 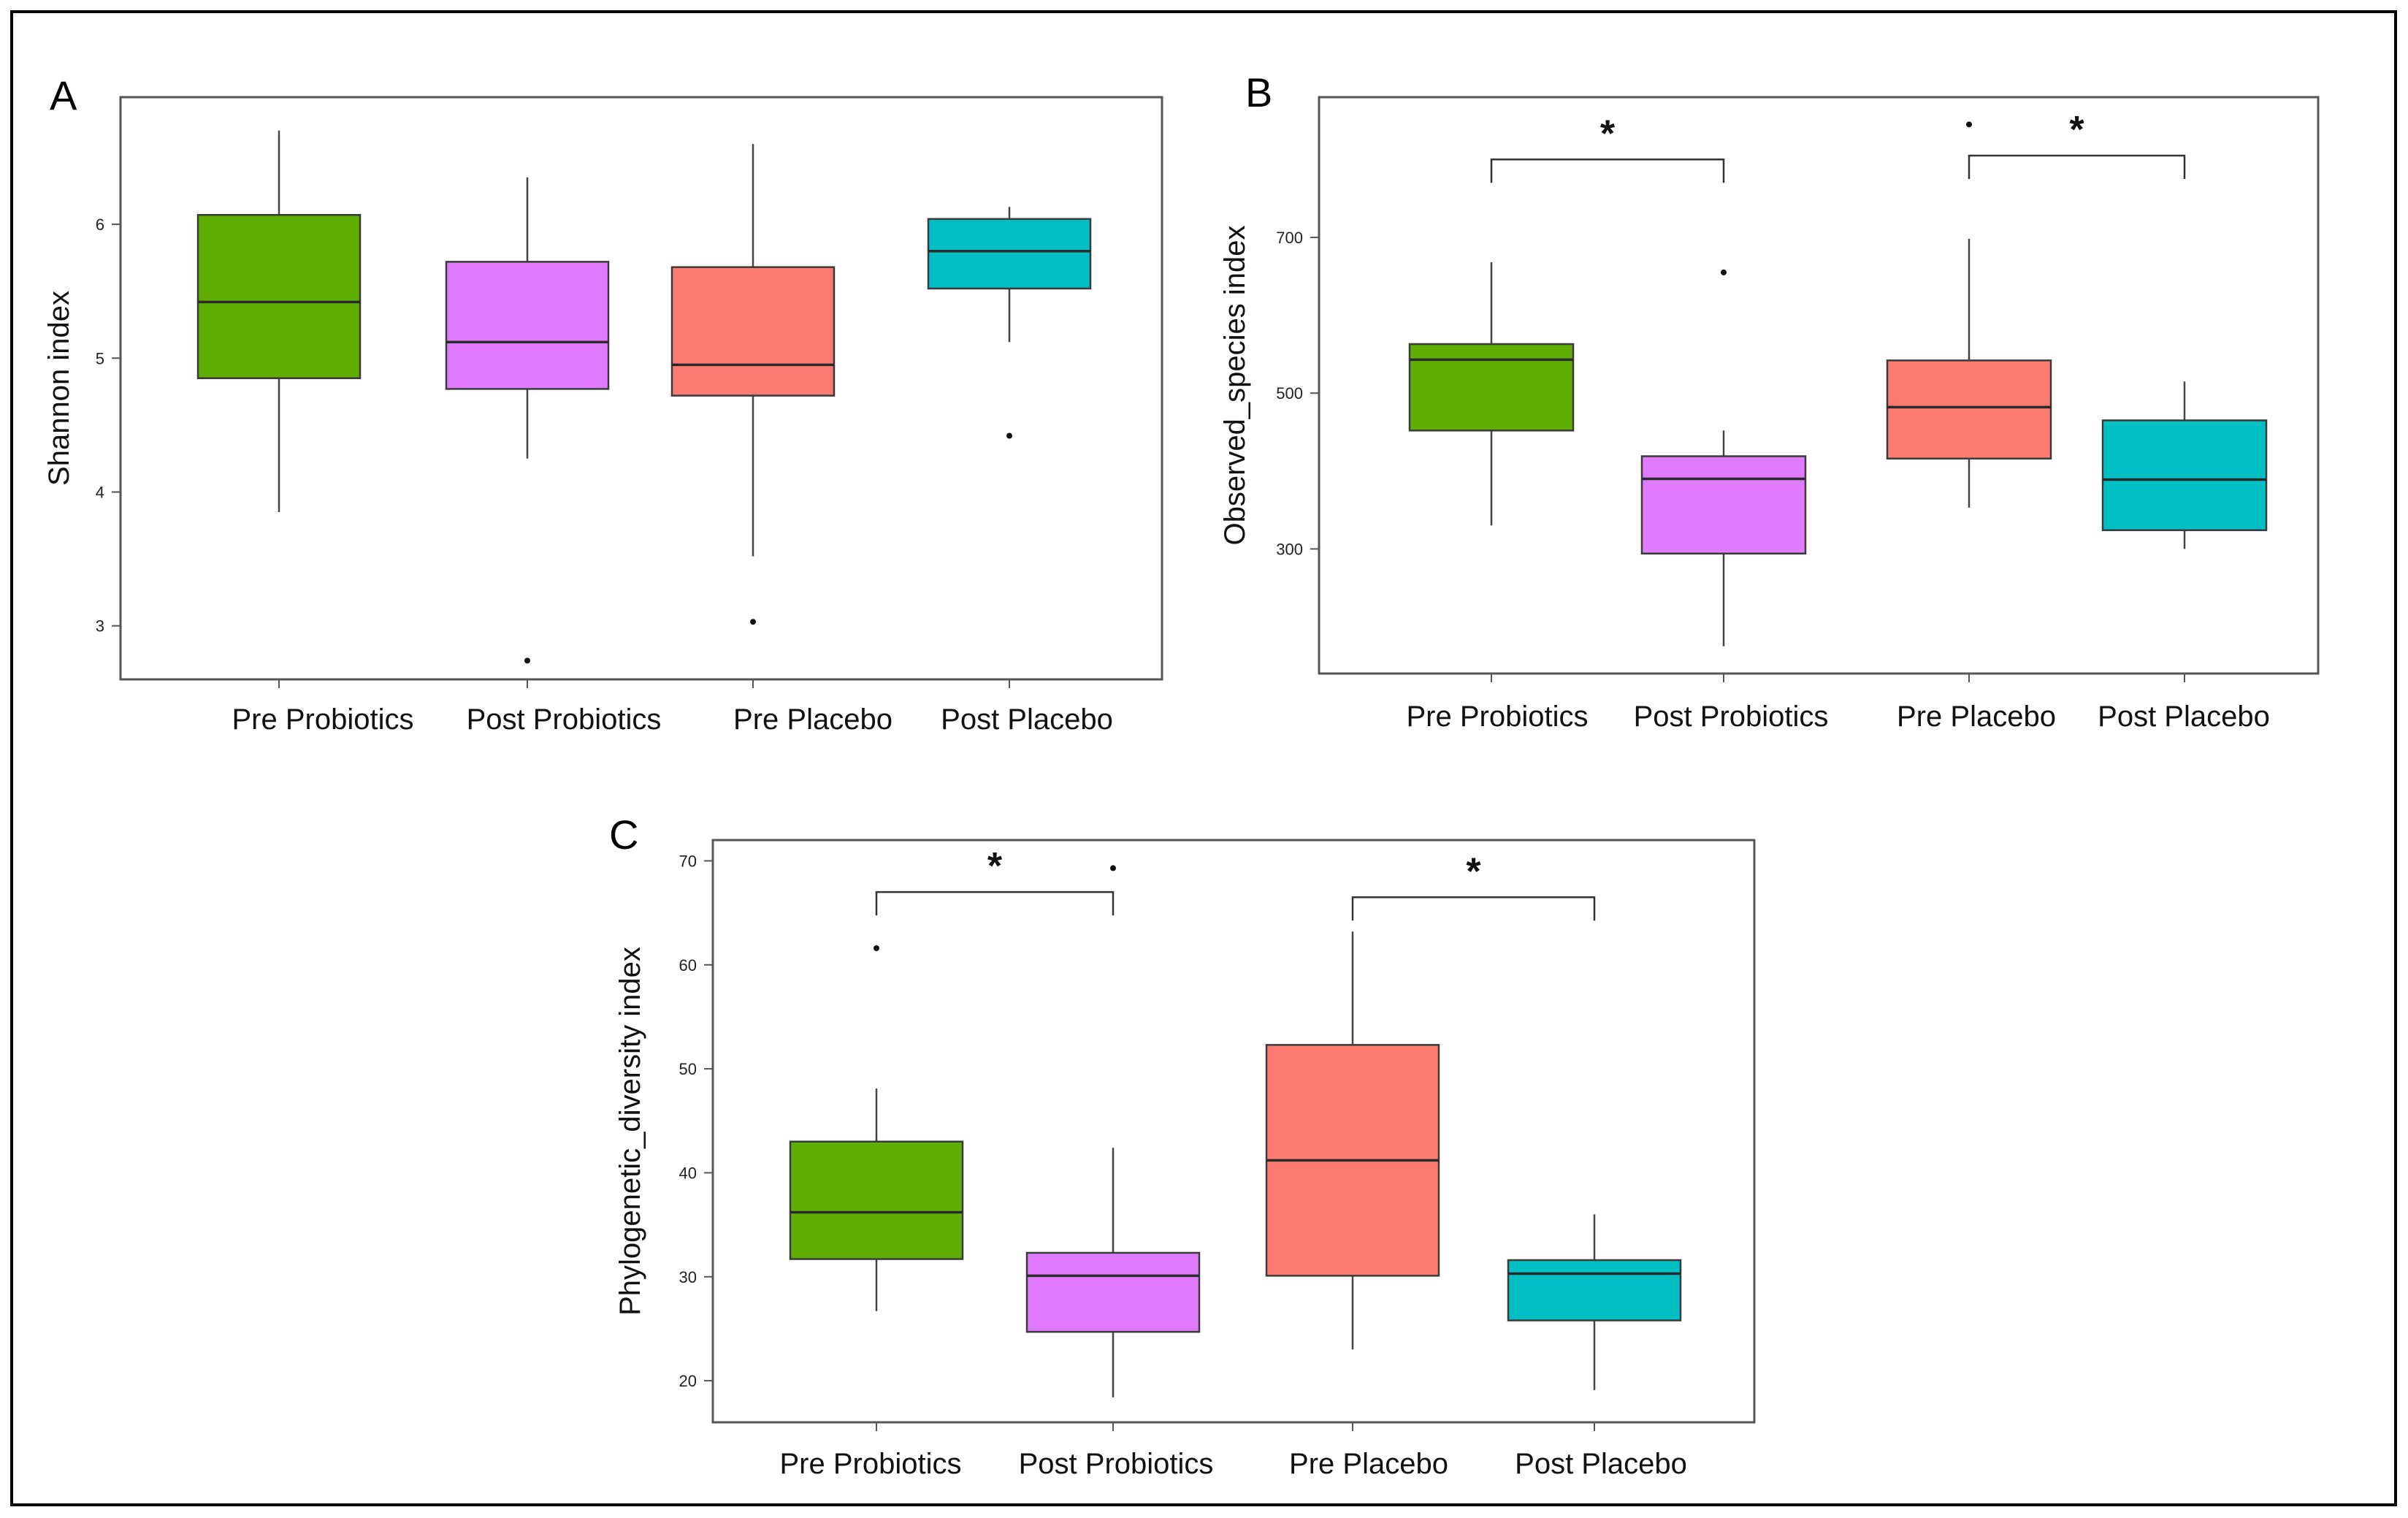 I want to click on y-axis-title: Phylogenetic_diversity index, so click(x=630, y=1131).